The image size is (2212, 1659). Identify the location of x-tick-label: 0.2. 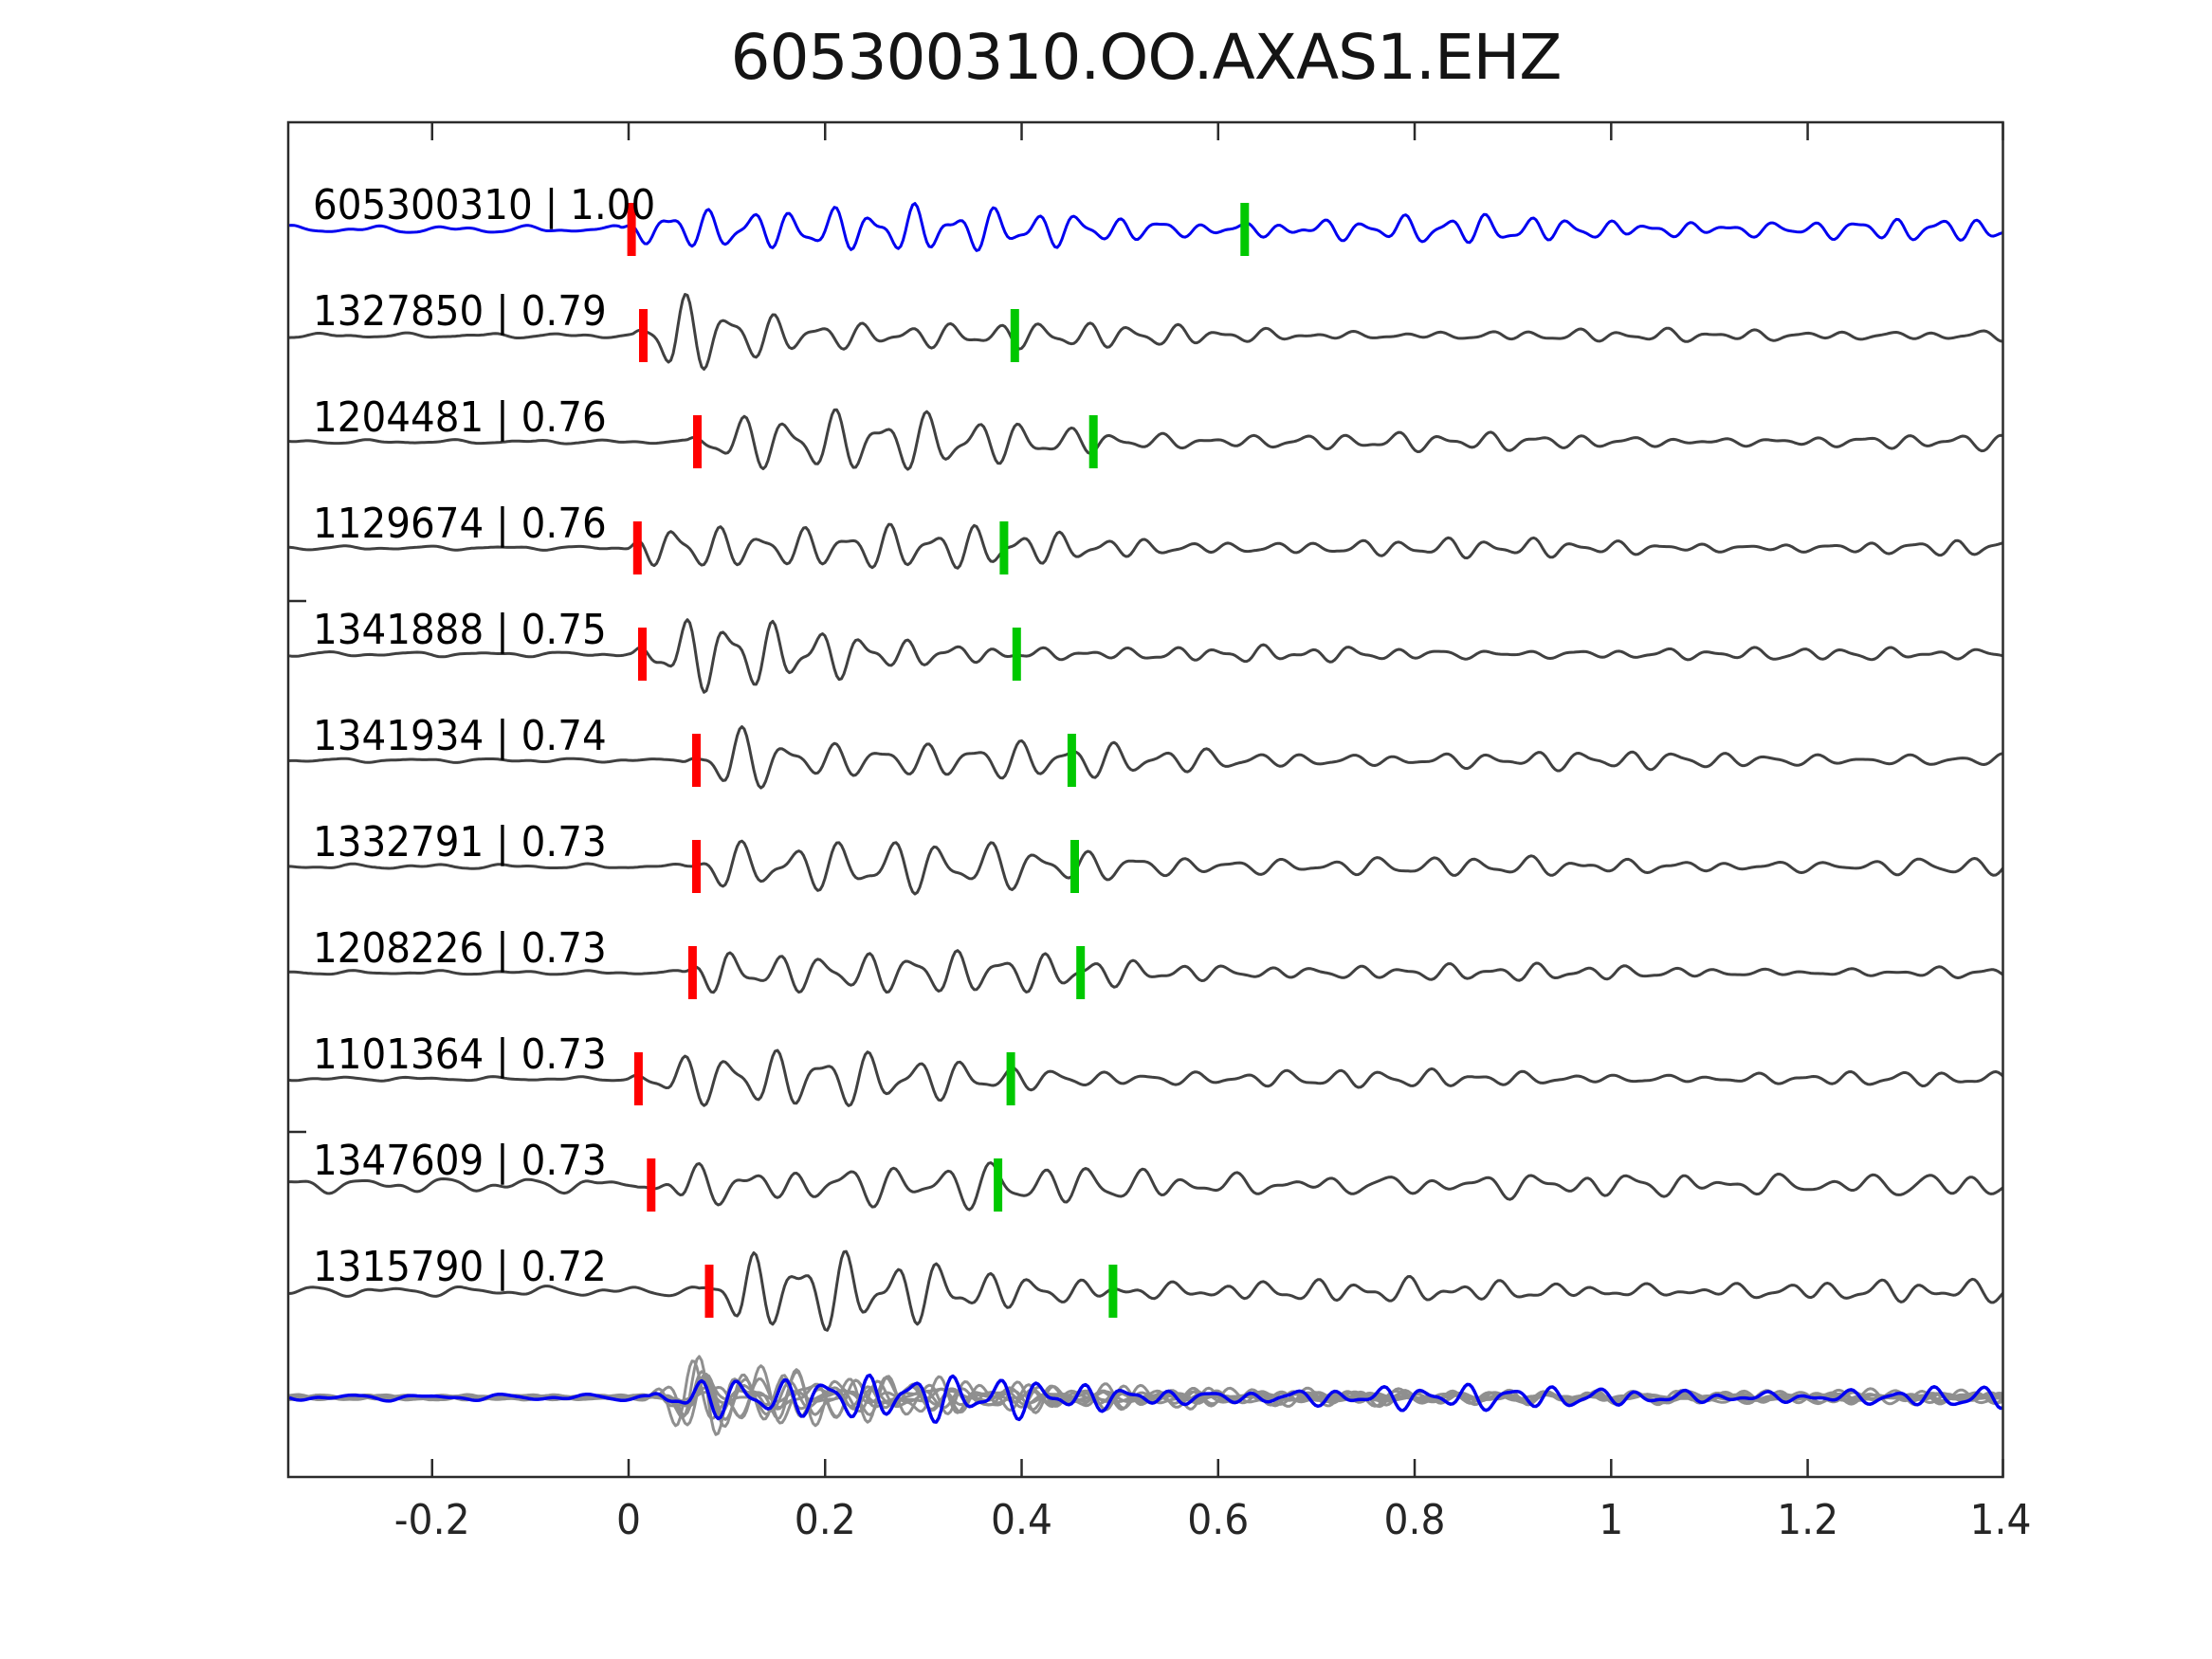
(825, 1521).